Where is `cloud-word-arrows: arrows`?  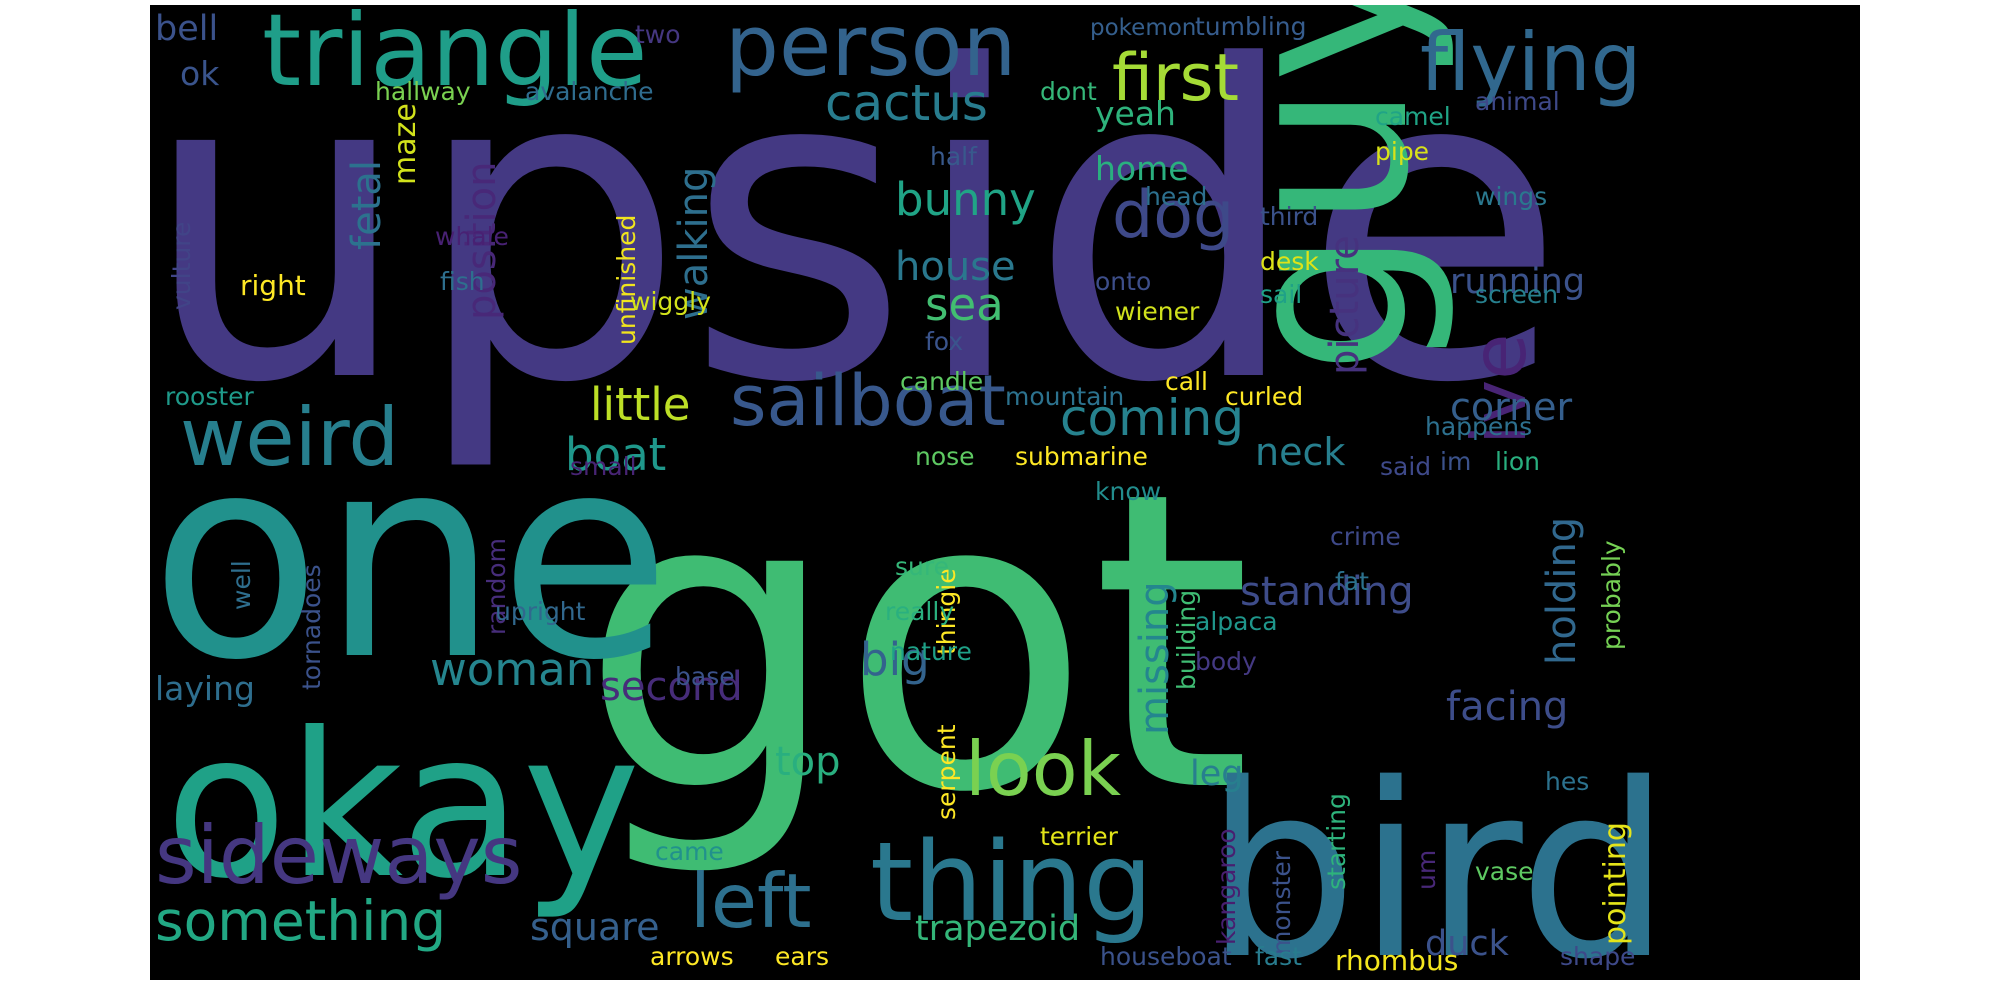 cloud-word-arrows: arrows is located at coordinates (692, 956).